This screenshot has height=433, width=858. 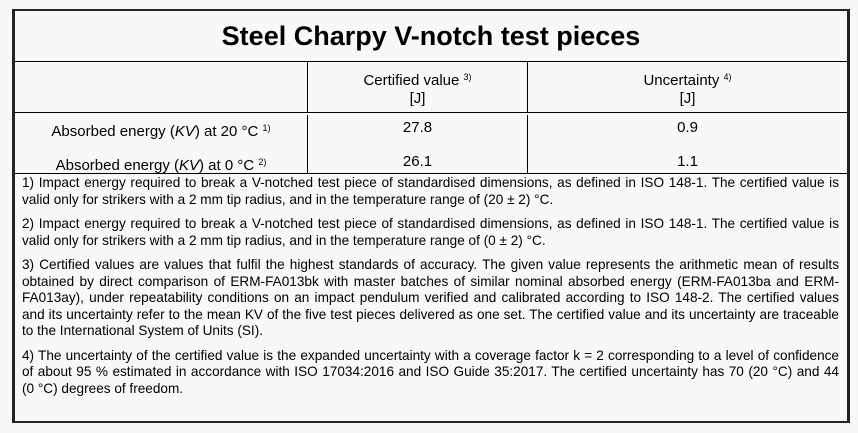 I want to click on header-row: Certified value 3) [J] Uncertainty 4) [J], so click(x=431, y=87).